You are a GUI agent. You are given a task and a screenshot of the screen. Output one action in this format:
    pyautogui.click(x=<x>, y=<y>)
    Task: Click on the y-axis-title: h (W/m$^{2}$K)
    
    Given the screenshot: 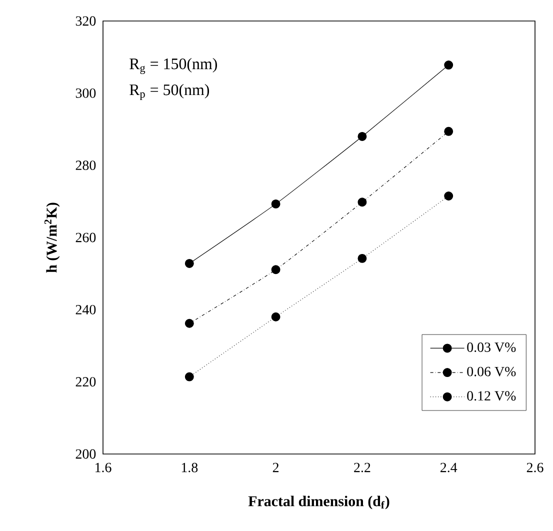 What is the action you would take?
    pyautogui.click(x=52, y=237)
    